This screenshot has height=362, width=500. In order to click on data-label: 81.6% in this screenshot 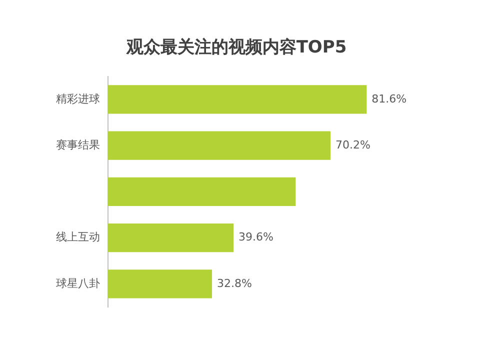, I will do `click(389, 99)`.